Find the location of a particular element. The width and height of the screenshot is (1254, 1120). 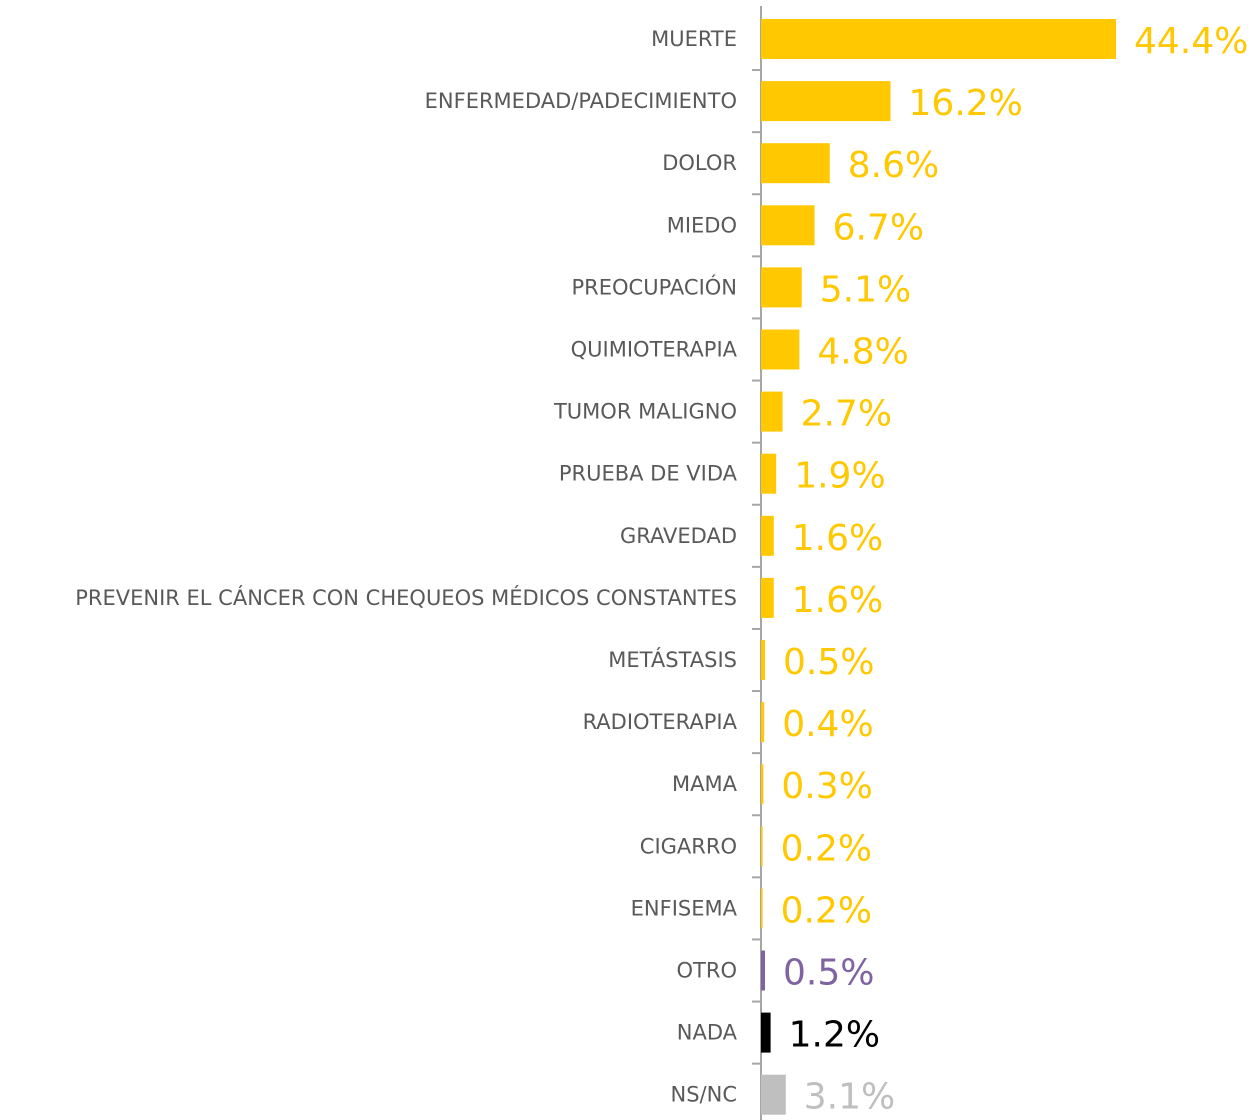

category-label: ENFERMEDAD/PADECIMIENTO is located at coordinates (581, 101).